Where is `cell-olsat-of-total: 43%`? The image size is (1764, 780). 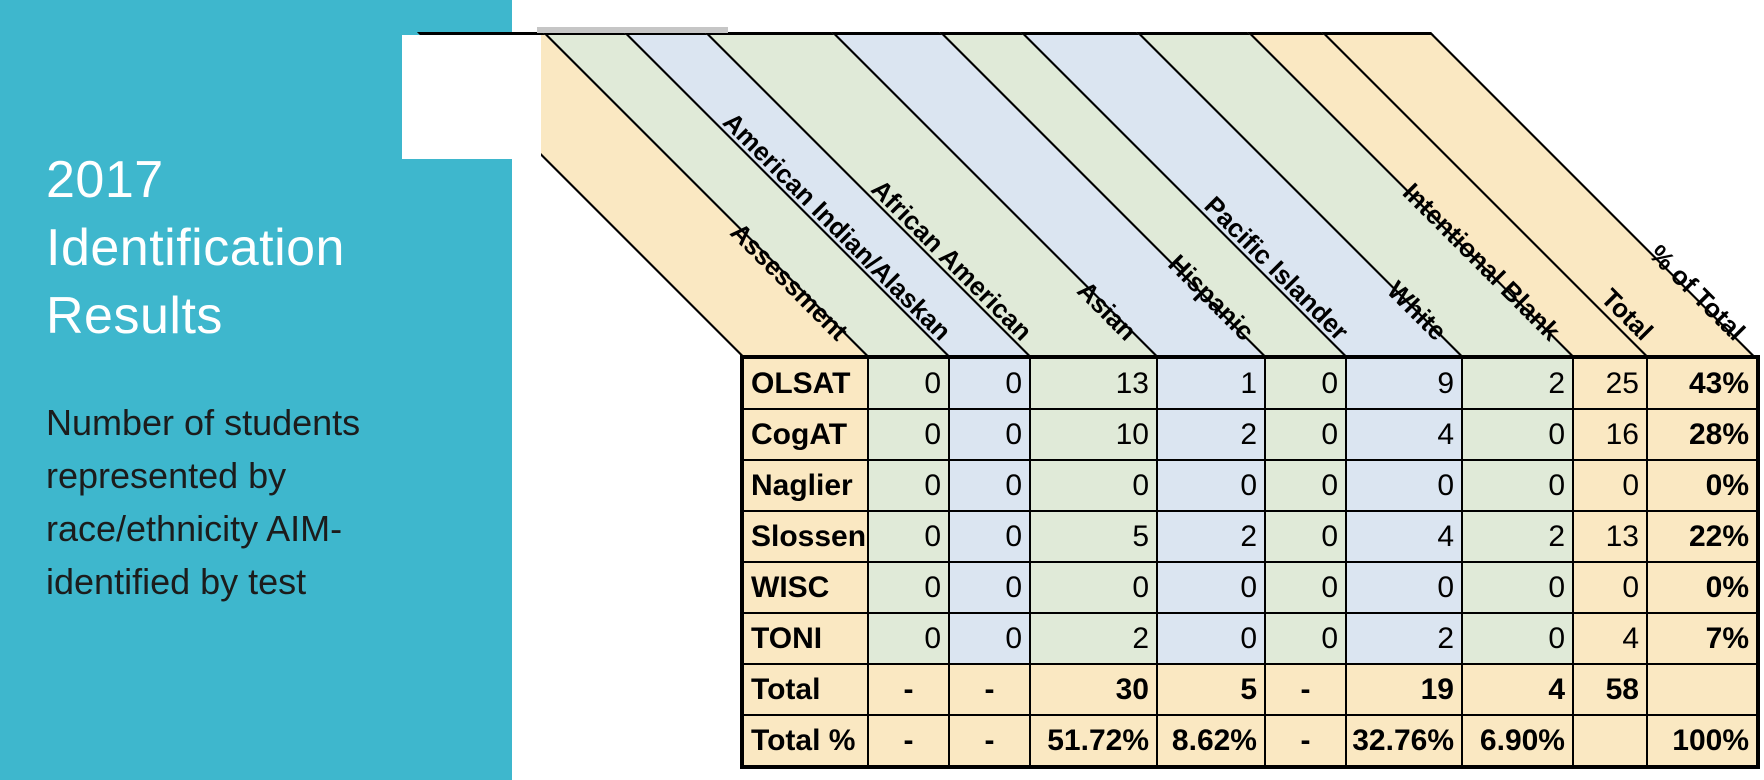 cell-olsat-of-total: 43% is located at coordinates (1702, 383).